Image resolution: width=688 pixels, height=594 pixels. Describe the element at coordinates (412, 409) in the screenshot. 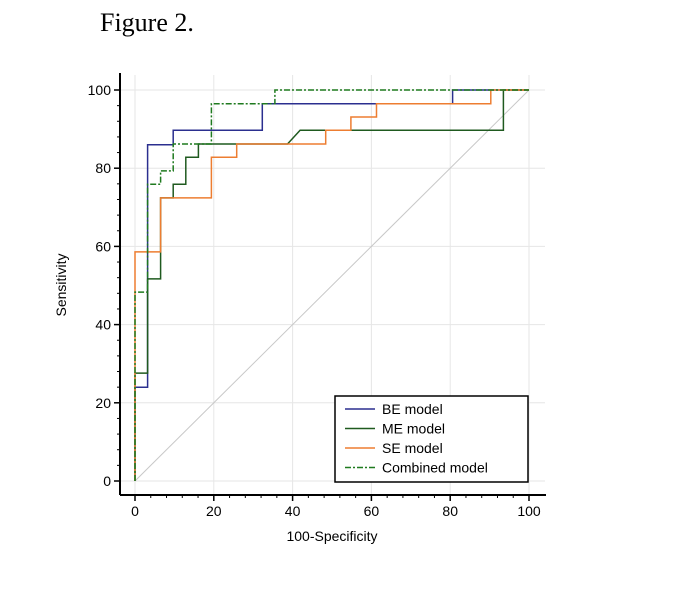

I see `legend-label-be-model: BE model` at that location.